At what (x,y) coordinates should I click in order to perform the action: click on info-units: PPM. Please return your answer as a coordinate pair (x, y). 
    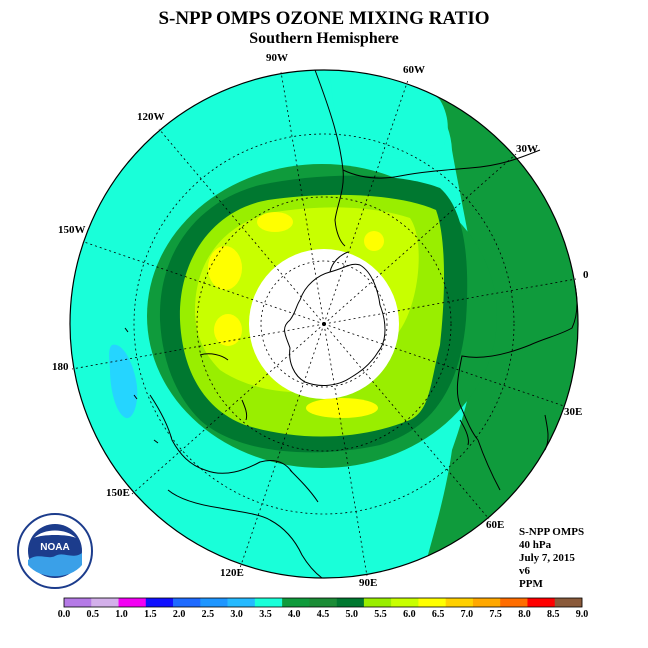
    Looking at the image, I should click on (531, 584).